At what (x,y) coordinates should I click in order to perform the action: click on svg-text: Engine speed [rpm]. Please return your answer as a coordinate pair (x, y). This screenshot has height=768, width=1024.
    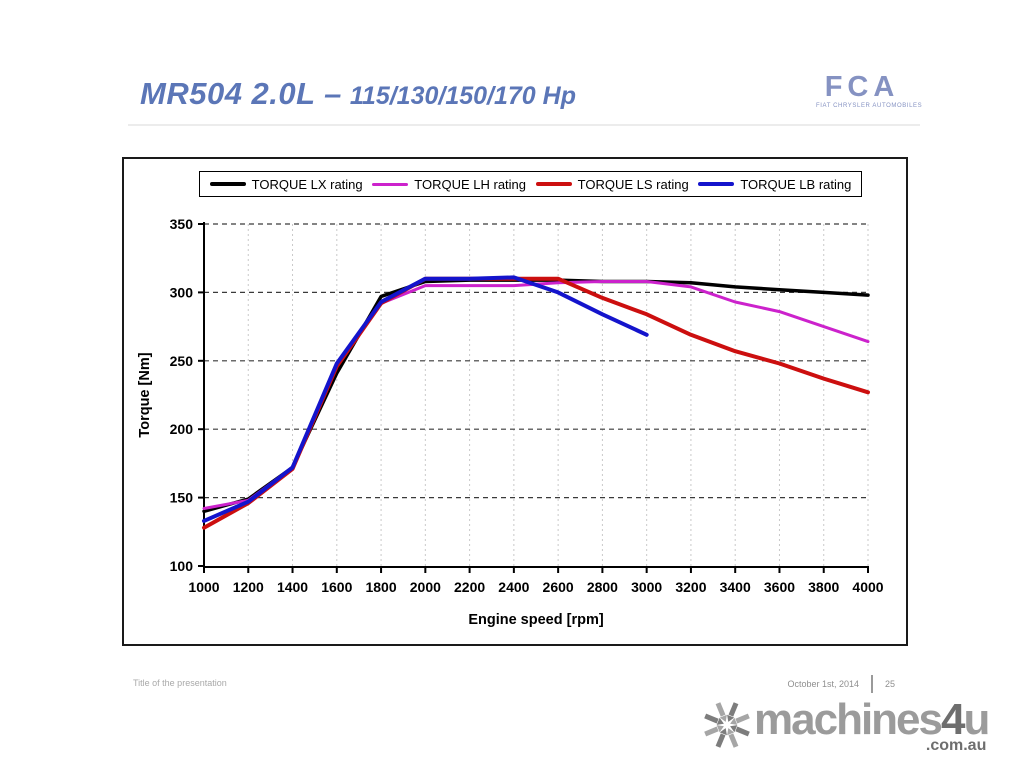
    Looking at the image, I should click on (536, 620).